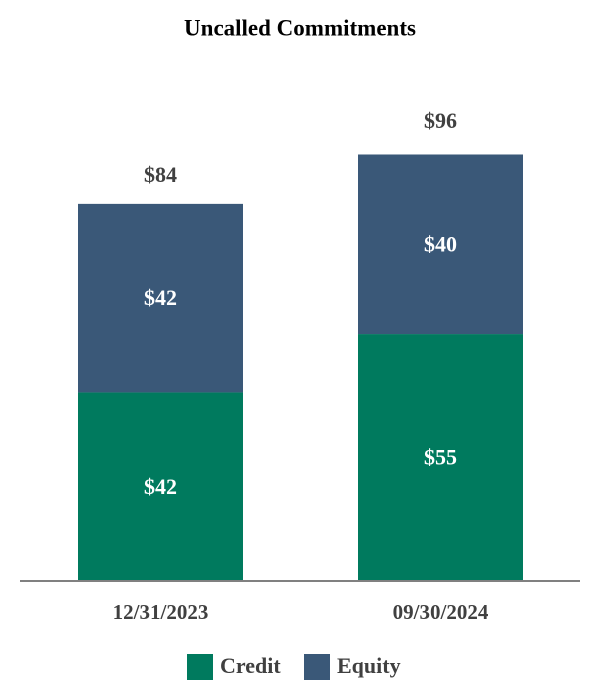 The width and height of the screenshot is (600, 700). I want to click on legend-label: Credit, so click(250, 665).